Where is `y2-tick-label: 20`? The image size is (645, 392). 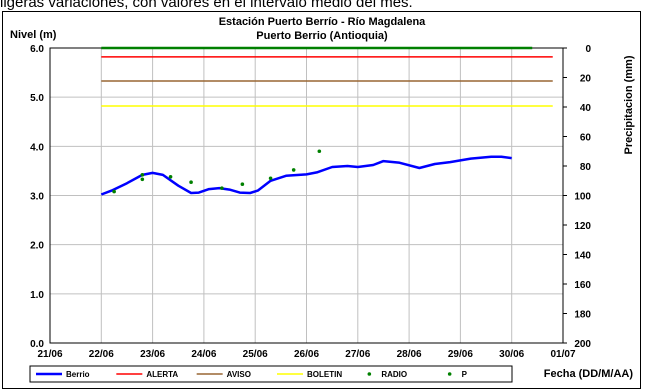
y2-tick-label: 20 is located at coordinates (586, 79).